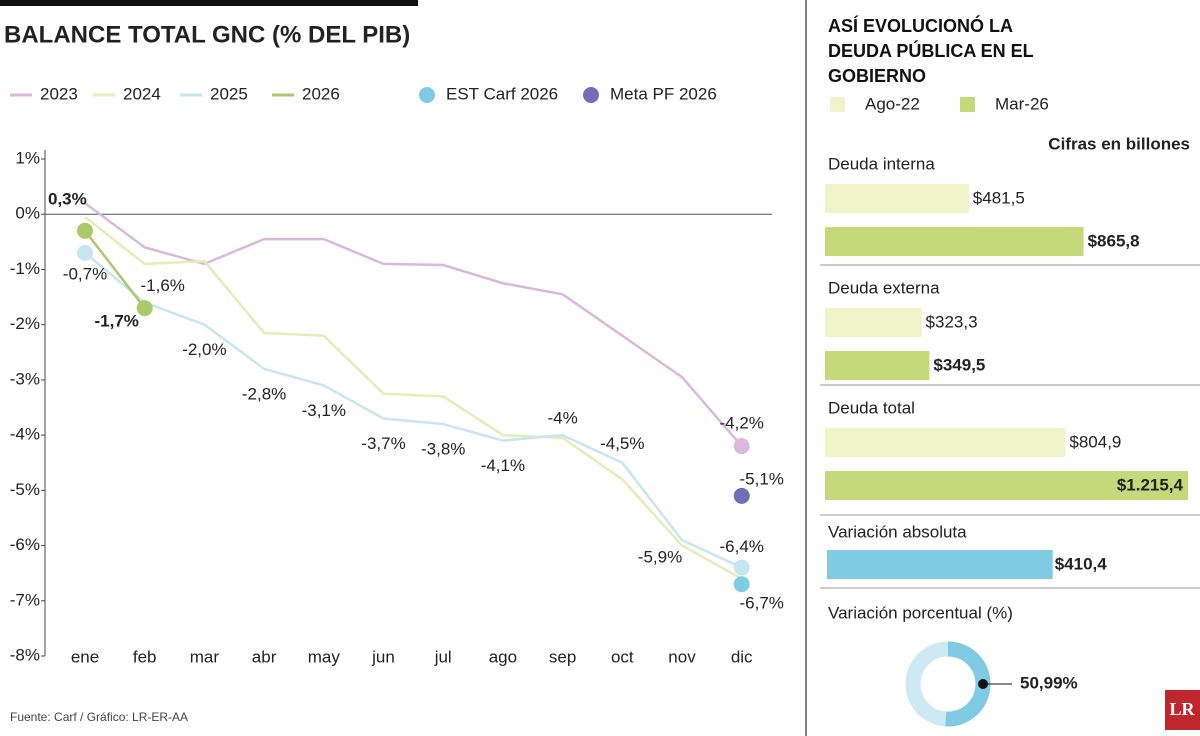 This screenshot has height=736, width=1200. What do you see at coordinates (383, 443) in the screenshot?
I see `value-label: -3,7%` at bounding box center [383, 443].